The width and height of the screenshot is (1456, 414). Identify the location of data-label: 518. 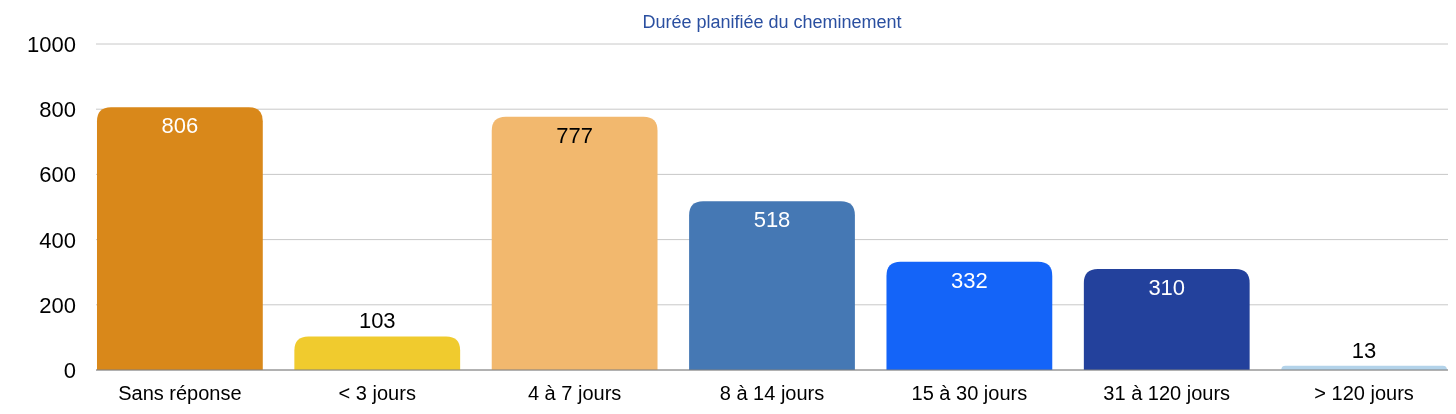
(772, 220).